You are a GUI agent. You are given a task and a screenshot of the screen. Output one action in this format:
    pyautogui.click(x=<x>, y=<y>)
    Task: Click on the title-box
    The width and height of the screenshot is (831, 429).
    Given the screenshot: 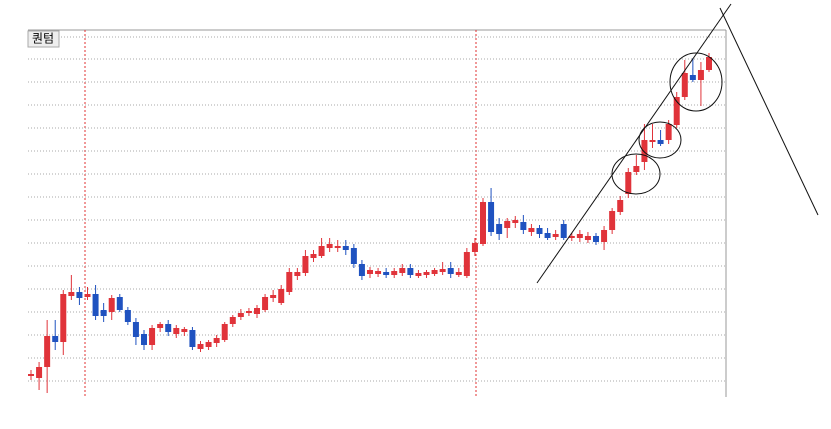 What is the action you would take?
    pyautogui.click(x=43, y=39)
    